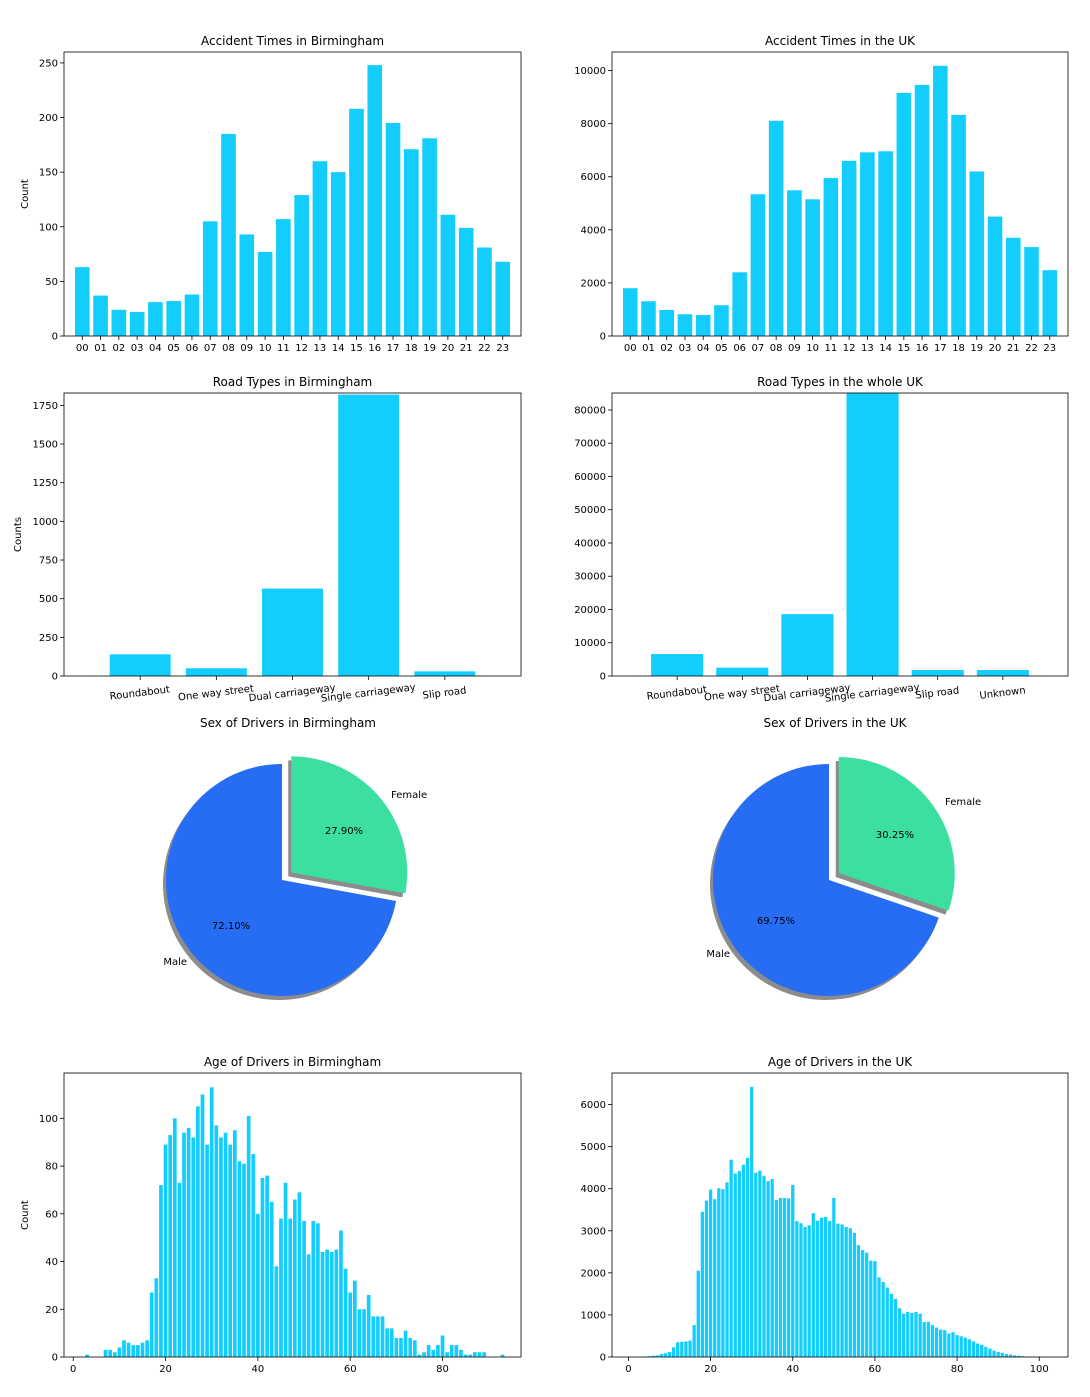 Image resolution: width=1090 pixels, height=1397 pixels. What do you see at coordinates (48, 561) in the screenshot?
I see `y-tick-label: 750` at bounding box center [48, 561].